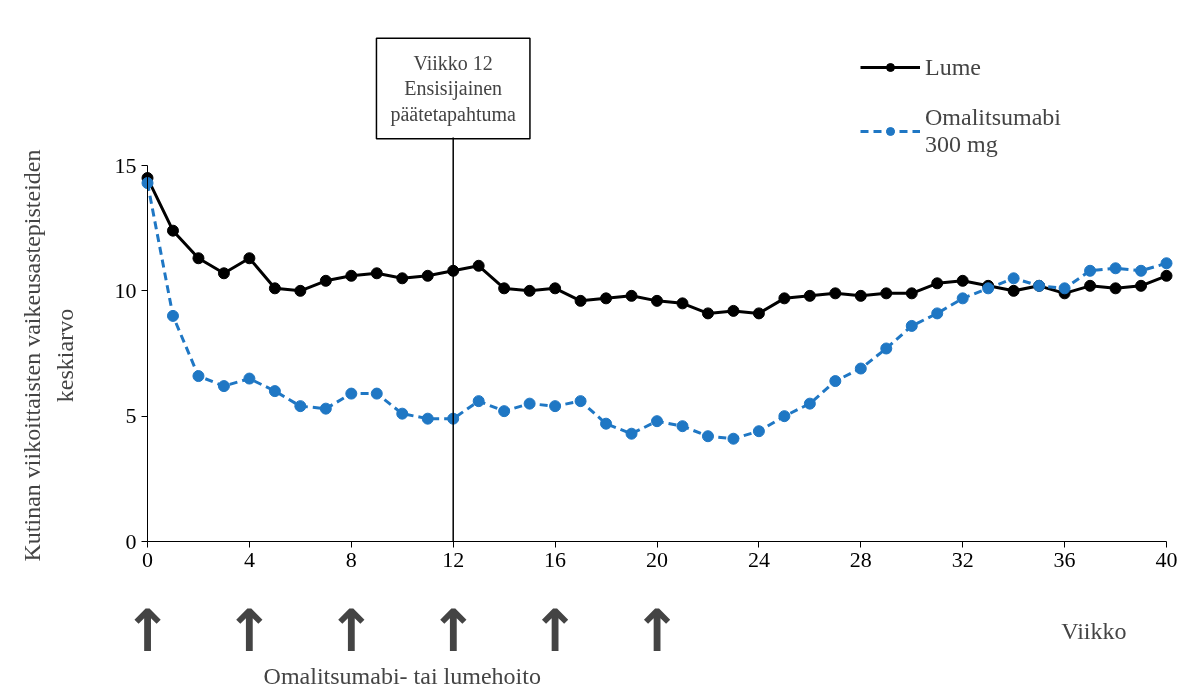 This screenshot has width=1182, height=693. I want to click on y-tick-label: 0, so click(131, 541).